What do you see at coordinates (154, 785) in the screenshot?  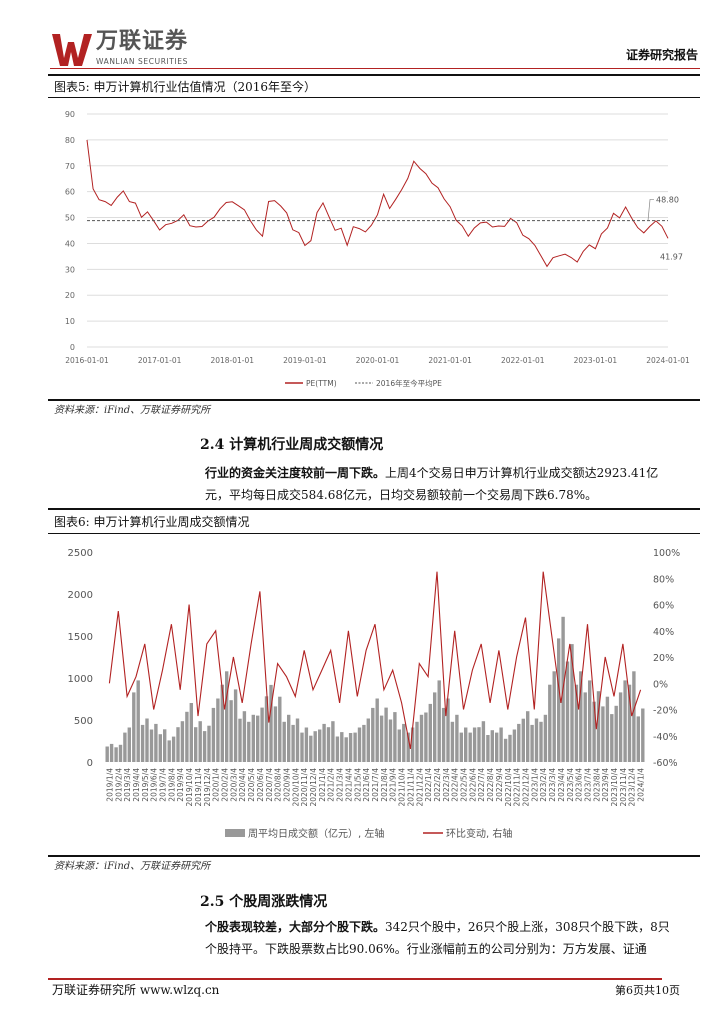 I see `x-tick-label: 2019/6/4` at bounding box center [154, 785].